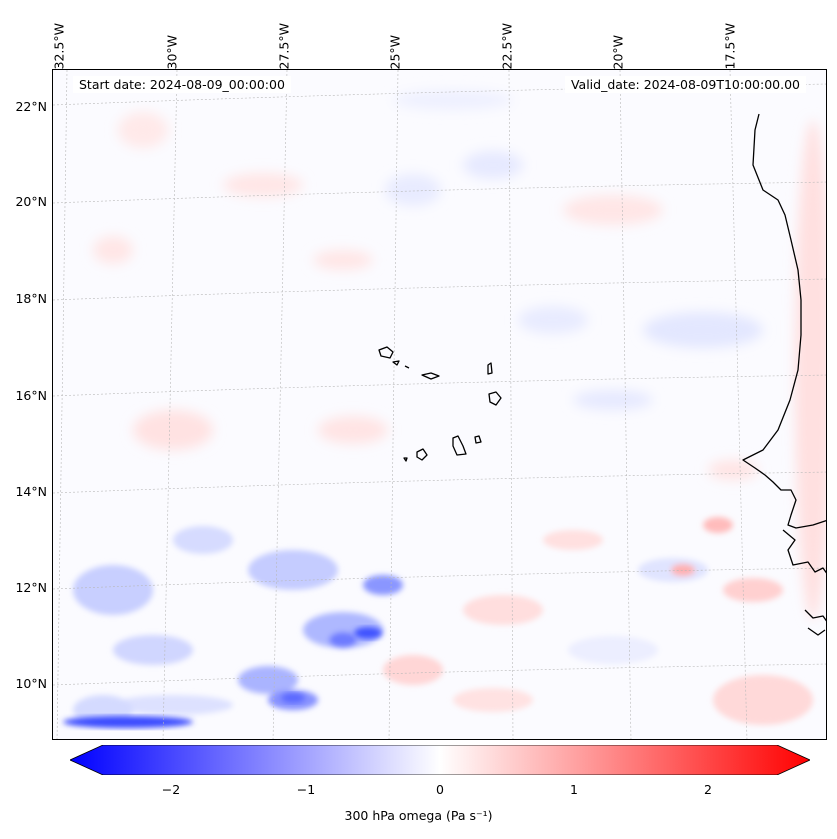 The height and width of the screenshot is (839, 837). Describe the element at coordinates (395, 52) in the screenshot. I see `lon-label-25w: 25°W` at that location.